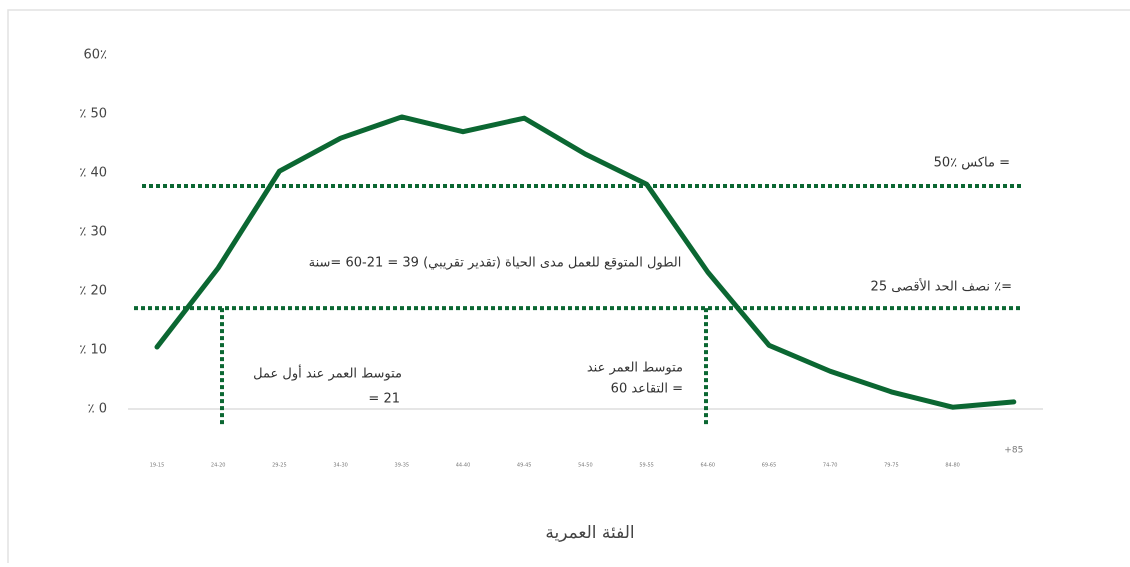  What do you see at coordinates (157, 466) in the screenshot?
I see `x-tick-label: 19-15` at bounding box center [157, 466].